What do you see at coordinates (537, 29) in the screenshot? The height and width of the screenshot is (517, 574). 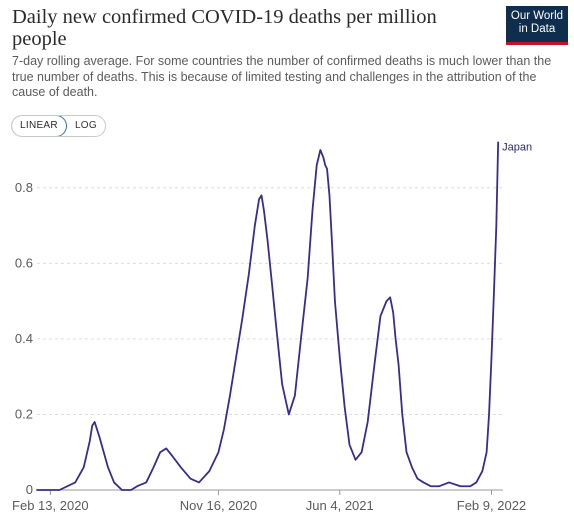 I see `logo-line-2: in Data` at bounding box center [537, 29].